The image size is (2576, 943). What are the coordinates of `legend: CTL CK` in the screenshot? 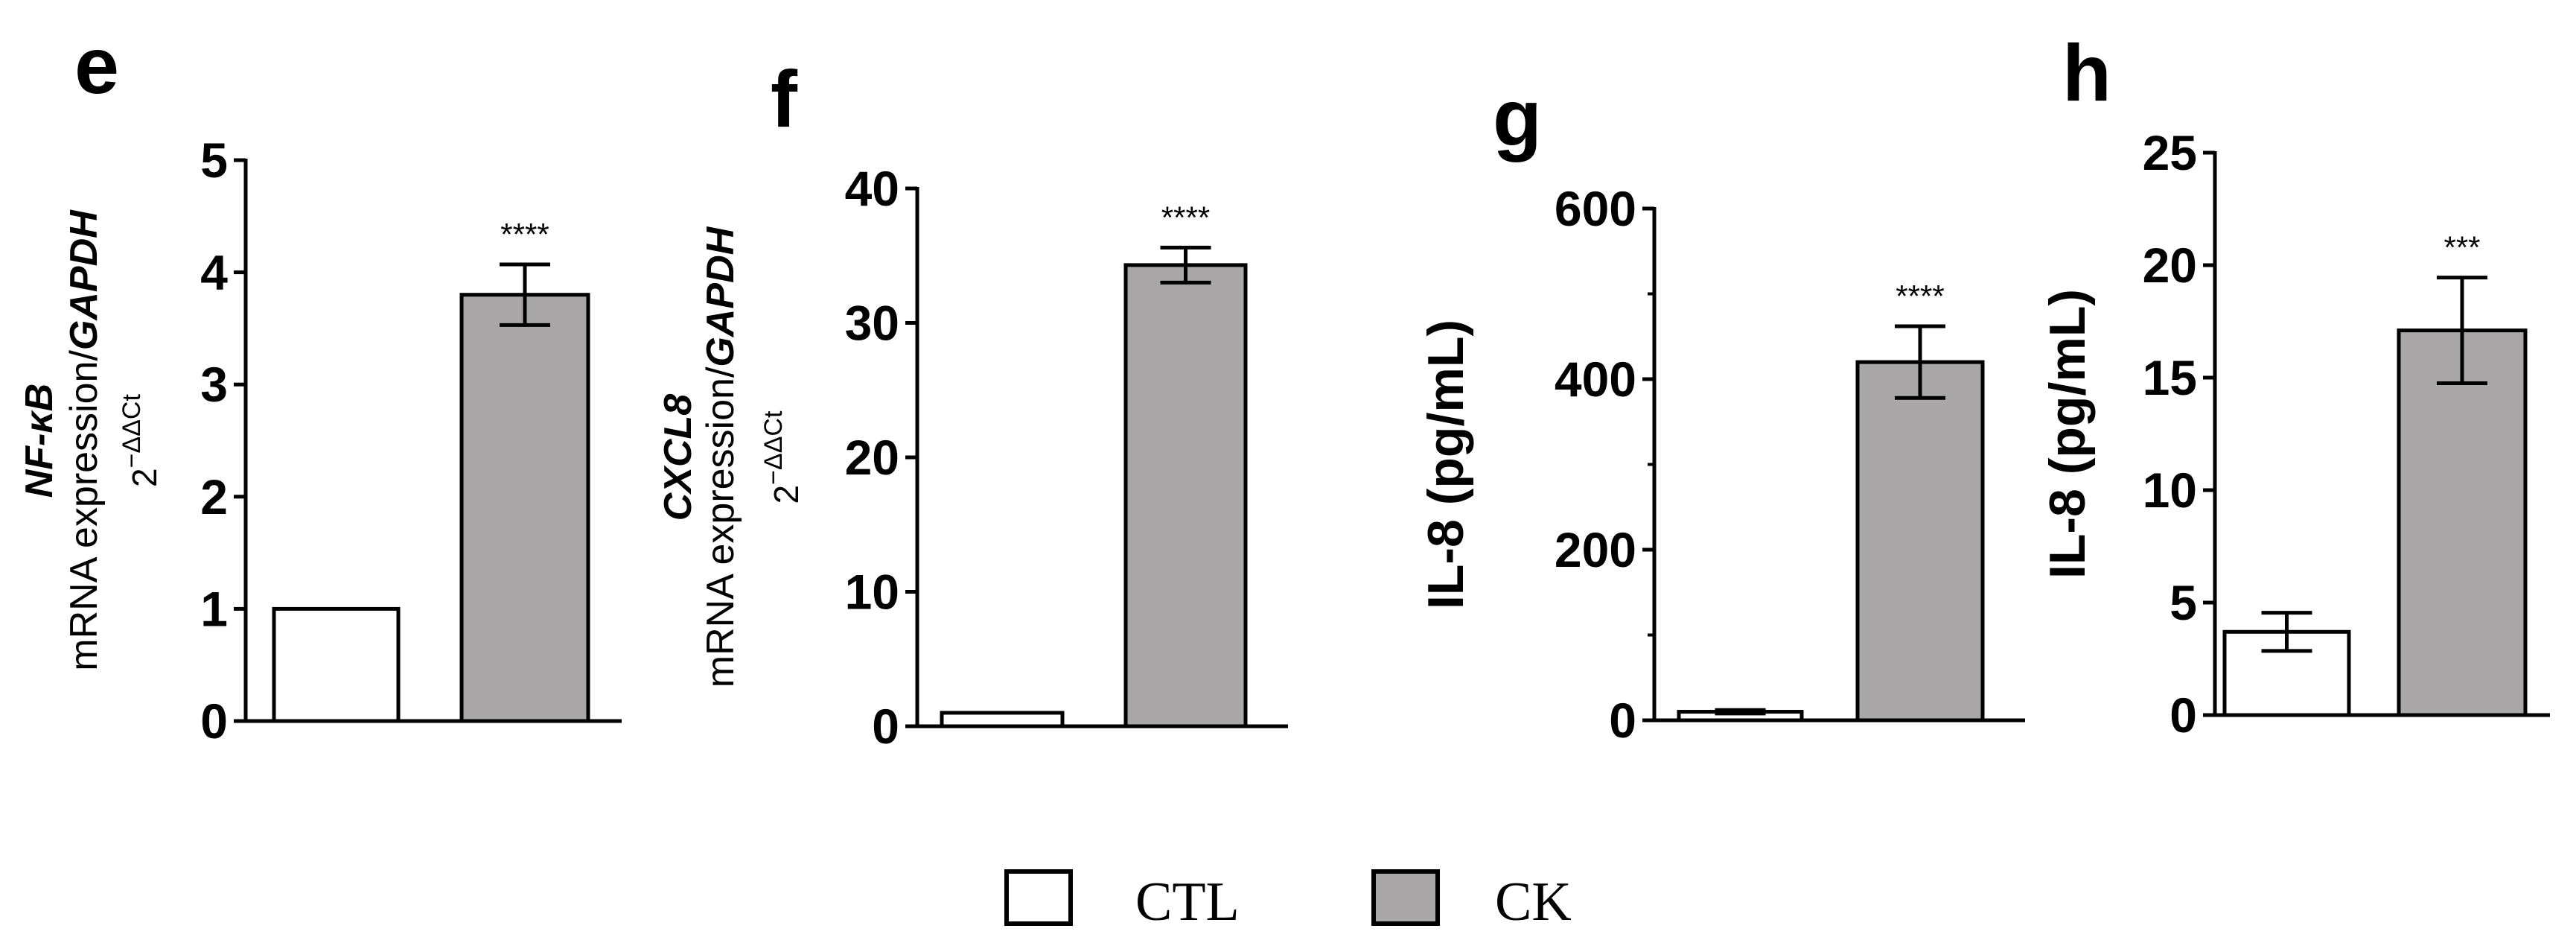 It's located at (1288, 901).